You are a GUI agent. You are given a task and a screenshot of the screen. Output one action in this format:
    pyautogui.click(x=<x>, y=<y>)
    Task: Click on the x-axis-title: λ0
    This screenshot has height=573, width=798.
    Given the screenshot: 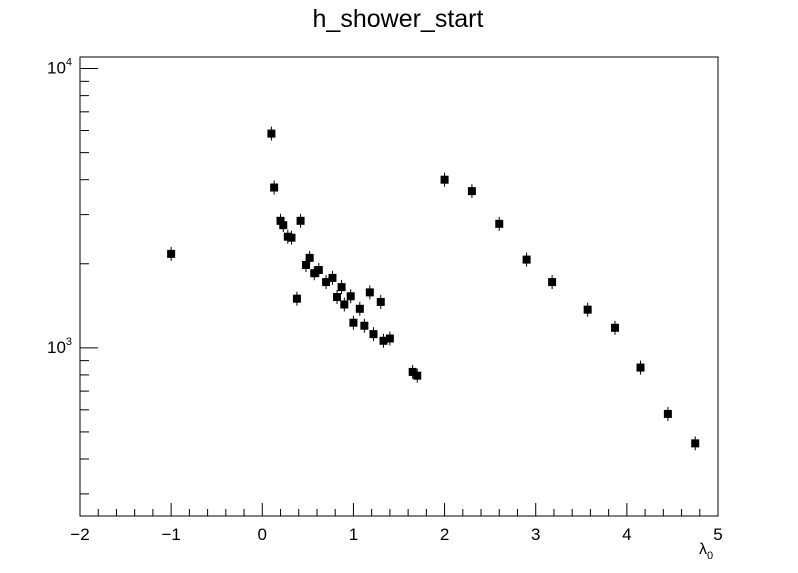 What is the action you would take?
    pyautogui.click(x=706, y=551)
    